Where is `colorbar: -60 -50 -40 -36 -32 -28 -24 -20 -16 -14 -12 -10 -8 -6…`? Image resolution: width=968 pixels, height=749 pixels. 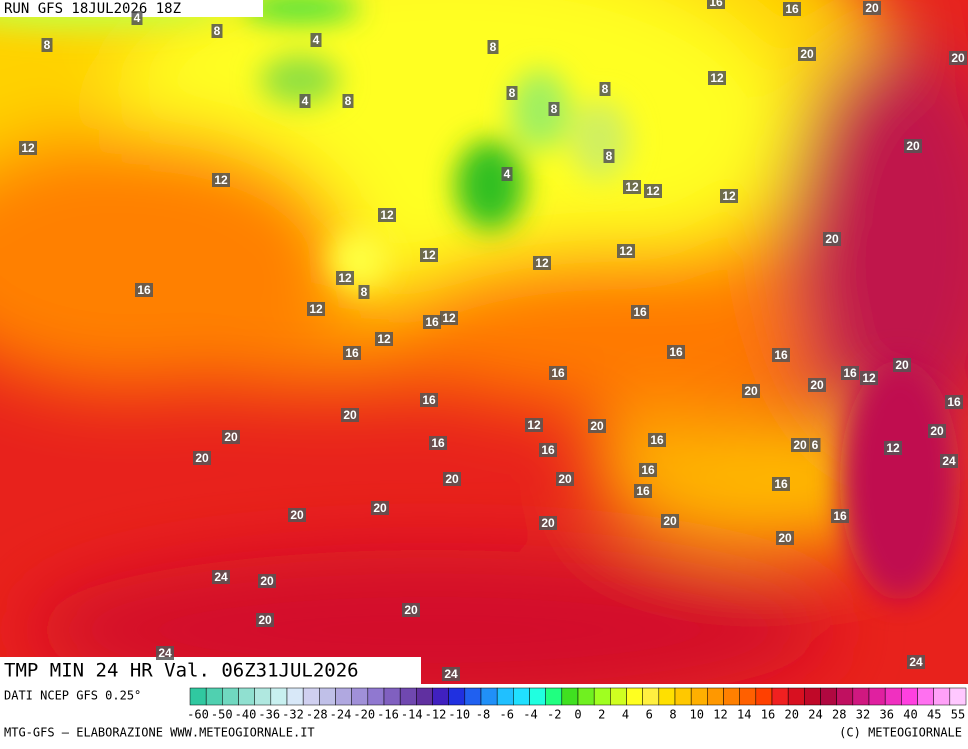
colorbar: -60 -50 -40 -36 -32 -28 -24 -20 -16 -14 -12 -10 -8 -6… is located at coordinates (577, 704).